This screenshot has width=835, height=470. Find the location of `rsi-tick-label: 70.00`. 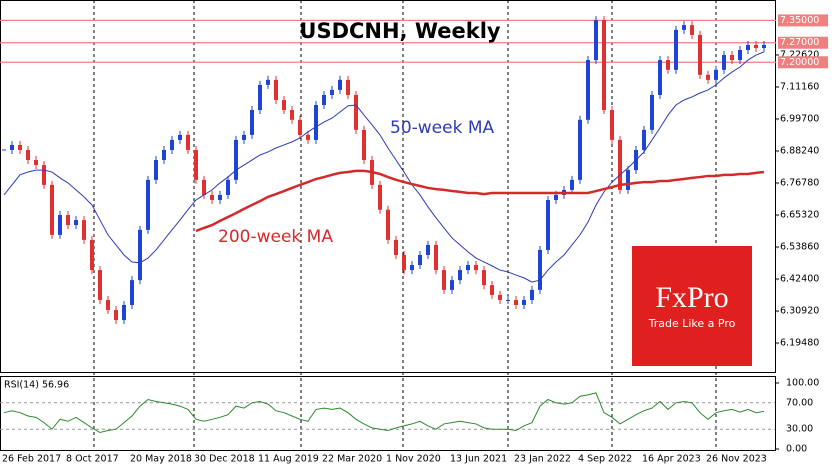

rsi-tick-label: 70.00 is located at coordinates (799, 402).